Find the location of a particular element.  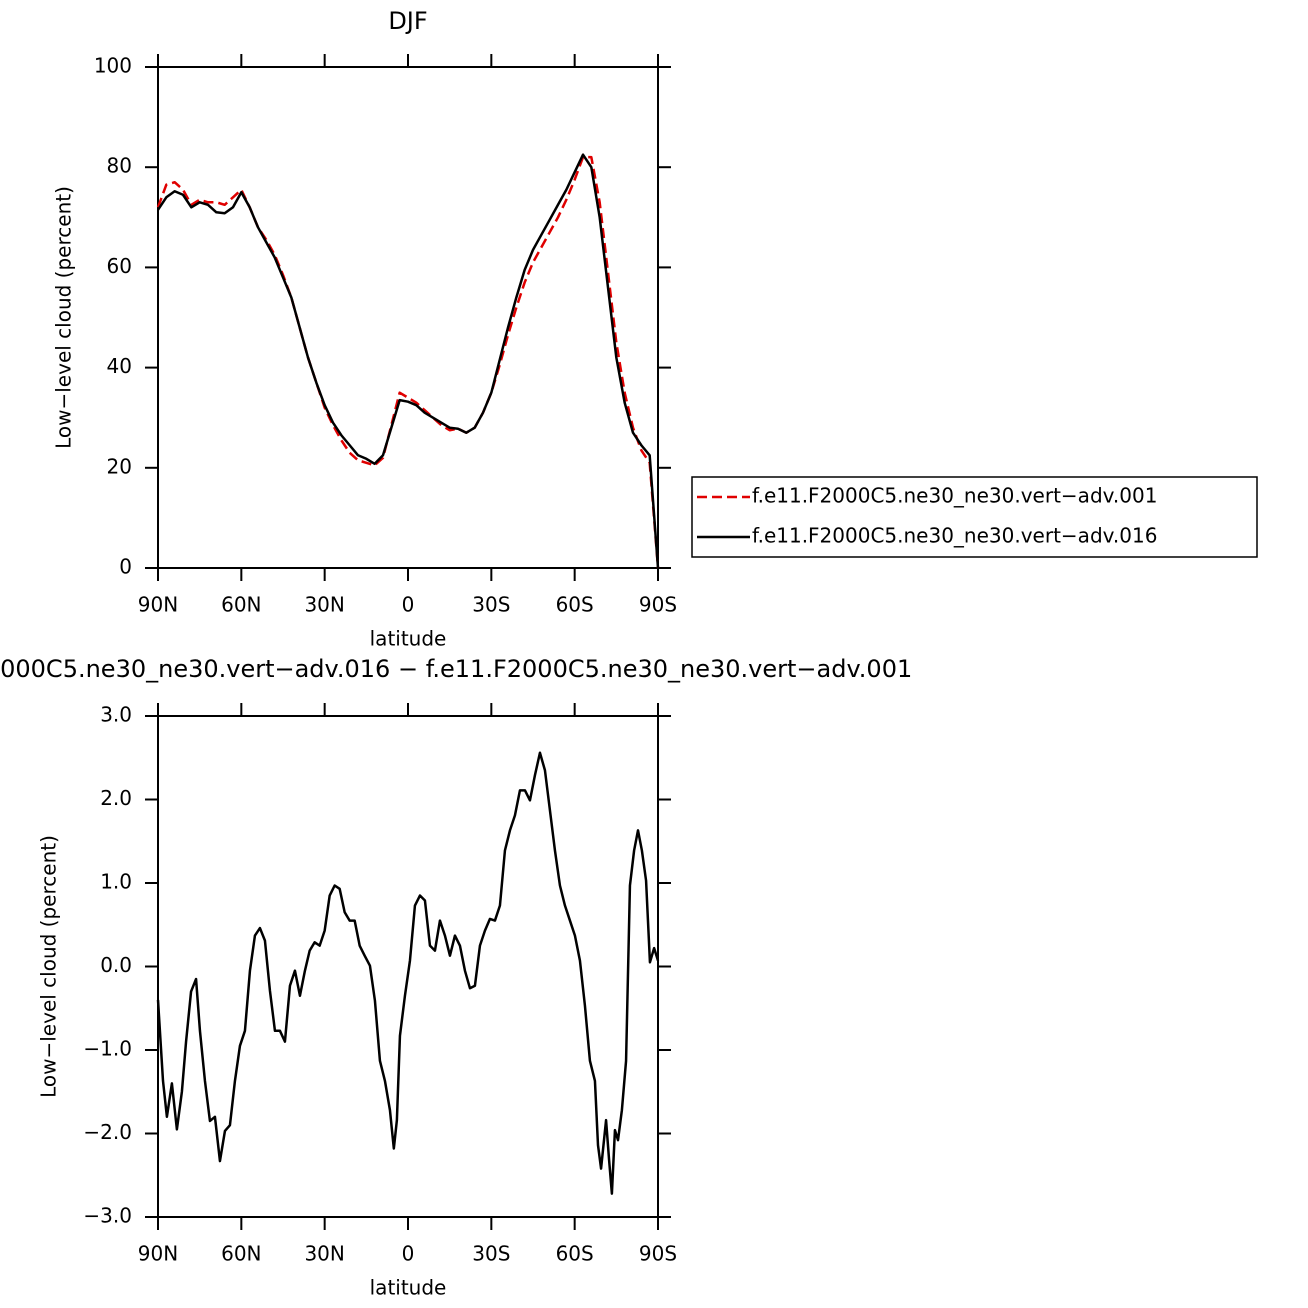

y-tick-label: −1.0 is located at coordinates (107, 1049).